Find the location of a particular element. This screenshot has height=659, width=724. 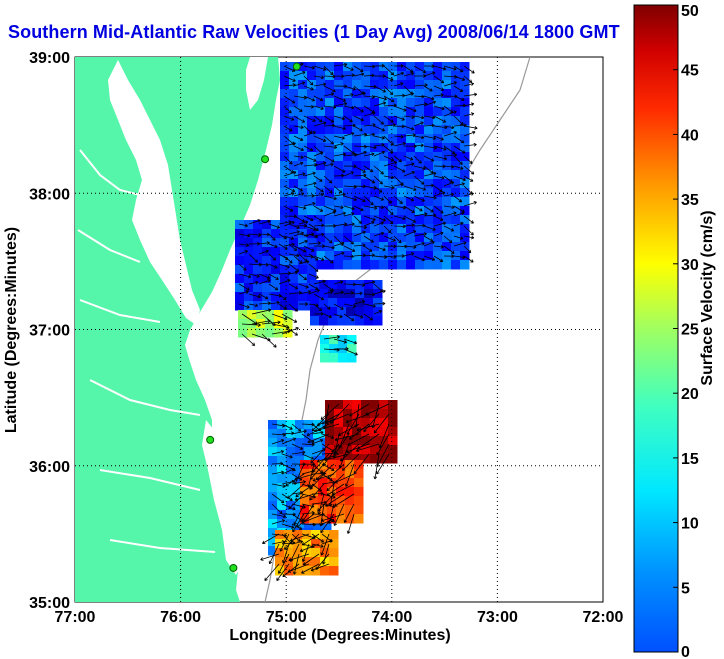

y-tick-label: 37:00 is located at coordinates (49, 331).